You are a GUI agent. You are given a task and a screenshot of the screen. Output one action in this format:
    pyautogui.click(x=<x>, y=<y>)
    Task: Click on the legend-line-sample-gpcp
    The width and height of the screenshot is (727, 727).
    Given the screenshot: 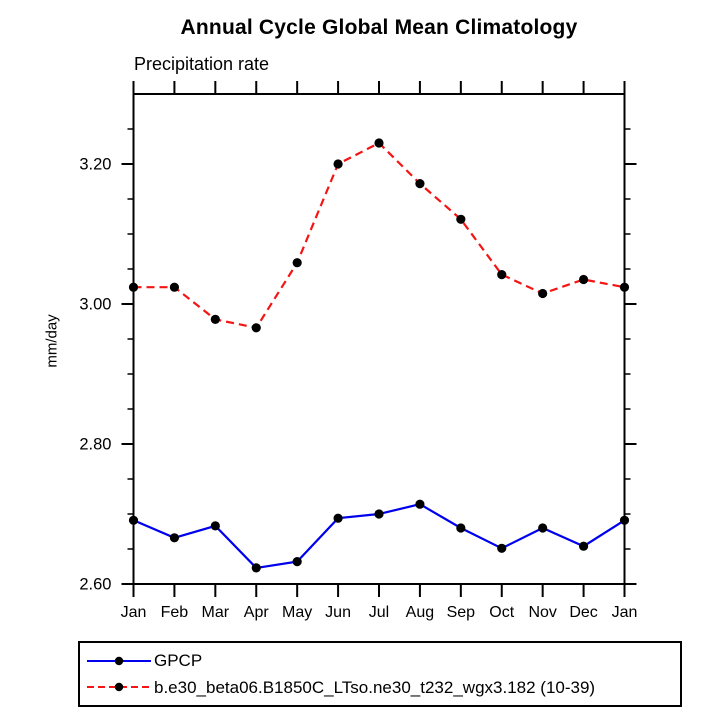 What is the action you would take?
    pyautogui.click(x=119, y=660)
    